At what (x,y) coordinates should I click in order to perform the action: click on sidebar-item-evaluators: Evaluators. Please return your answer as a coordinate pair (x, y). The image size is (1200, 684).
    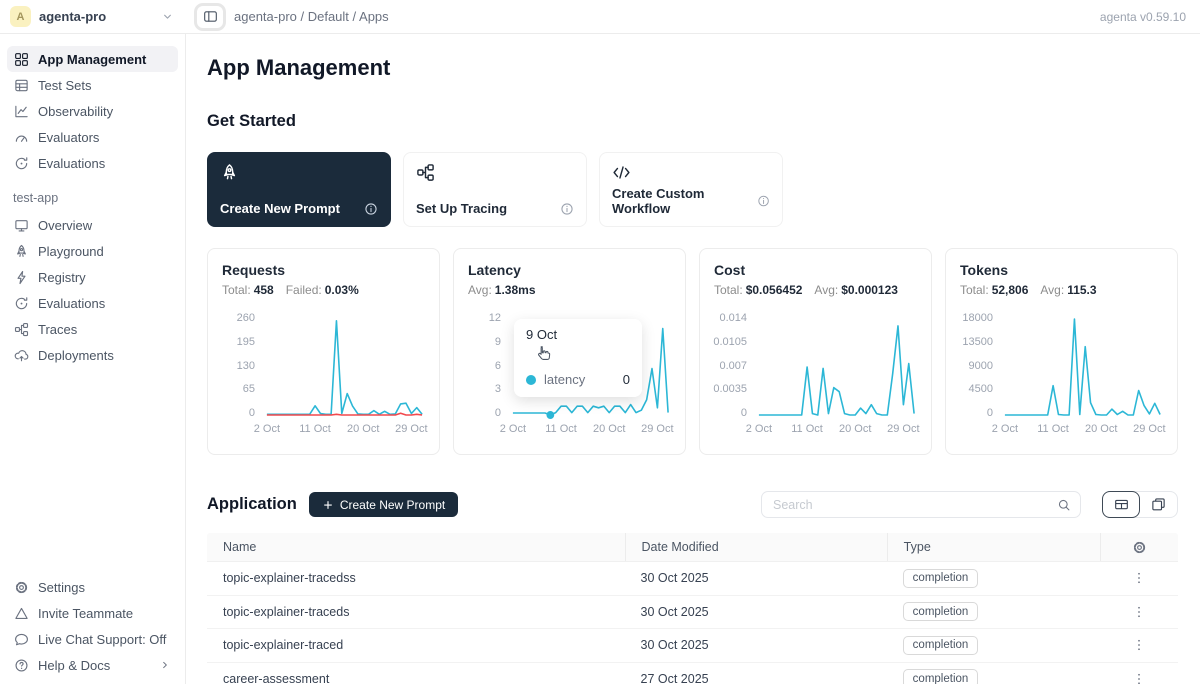
    Looking at the image, I should click on (92, 137).